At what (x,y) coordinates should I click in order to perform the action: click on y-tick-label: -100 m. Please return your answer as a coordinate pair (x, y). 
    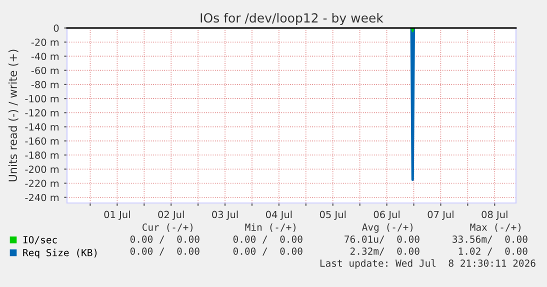
    Looking at the image, I should click on (42, 98).